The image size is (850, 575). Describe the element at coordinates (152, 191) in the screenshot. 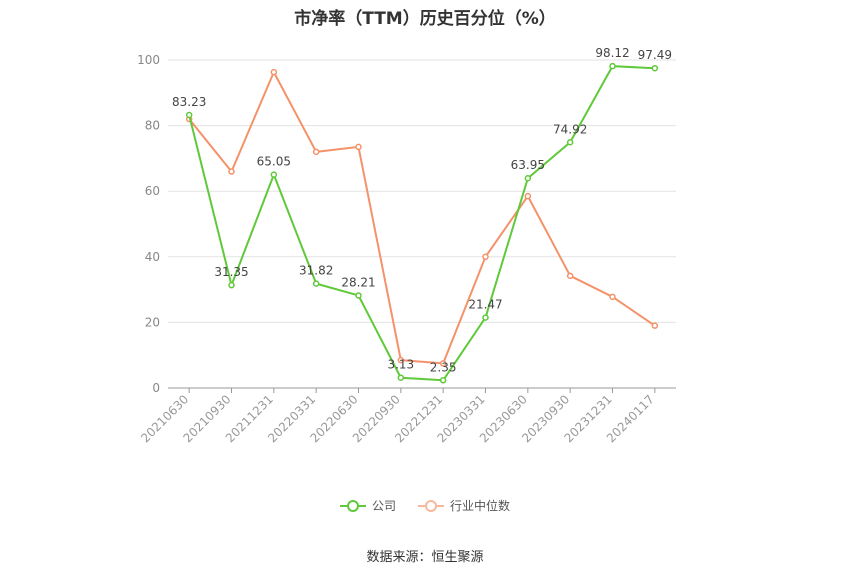

I see `y-tick-label: 60` at that location.